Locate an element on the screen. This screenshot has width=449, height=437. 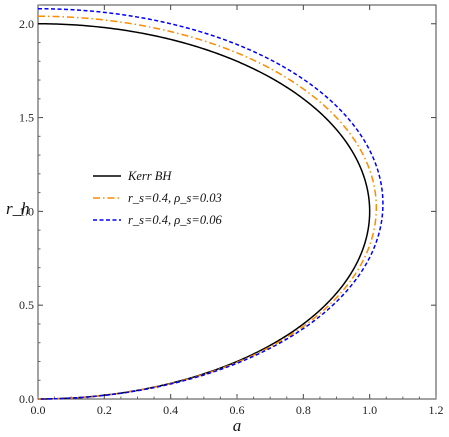
legend-label-0: Kerr BH is located at coordinates (149, 176).